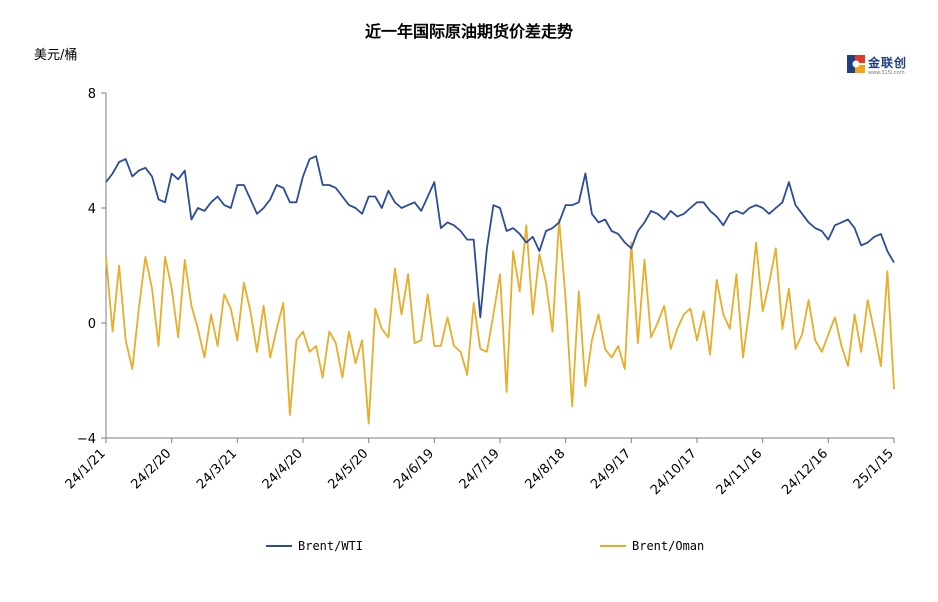  What do you see at coordinates (92, 94) in the screenshot?
I see `y-tick-label: 8` at bounding box center [92, 94].